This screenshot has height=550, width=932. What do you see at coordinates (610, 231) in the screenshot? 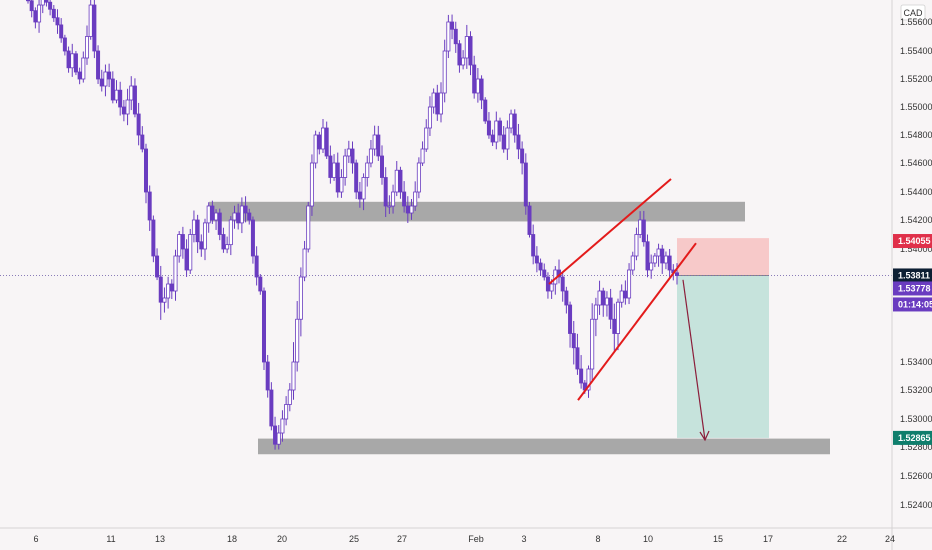
I see `channel-upper-line` at bounding box center [610, 231].